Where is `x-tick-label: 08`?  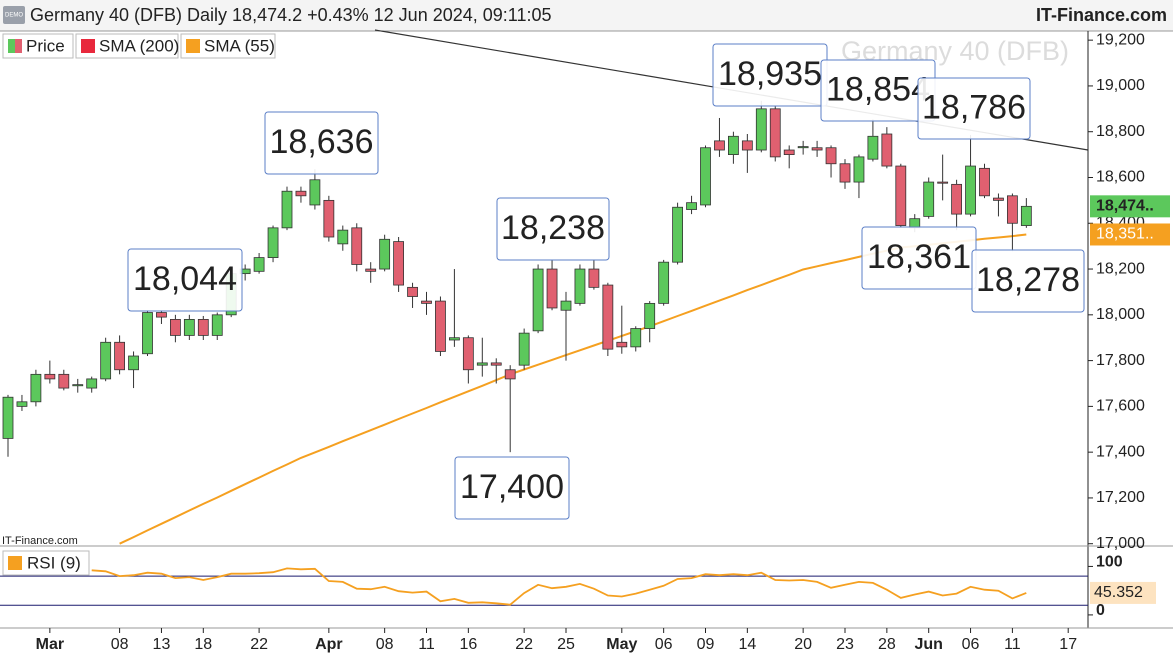
x-tick-label: 08 is located at coordinates (385, 644).